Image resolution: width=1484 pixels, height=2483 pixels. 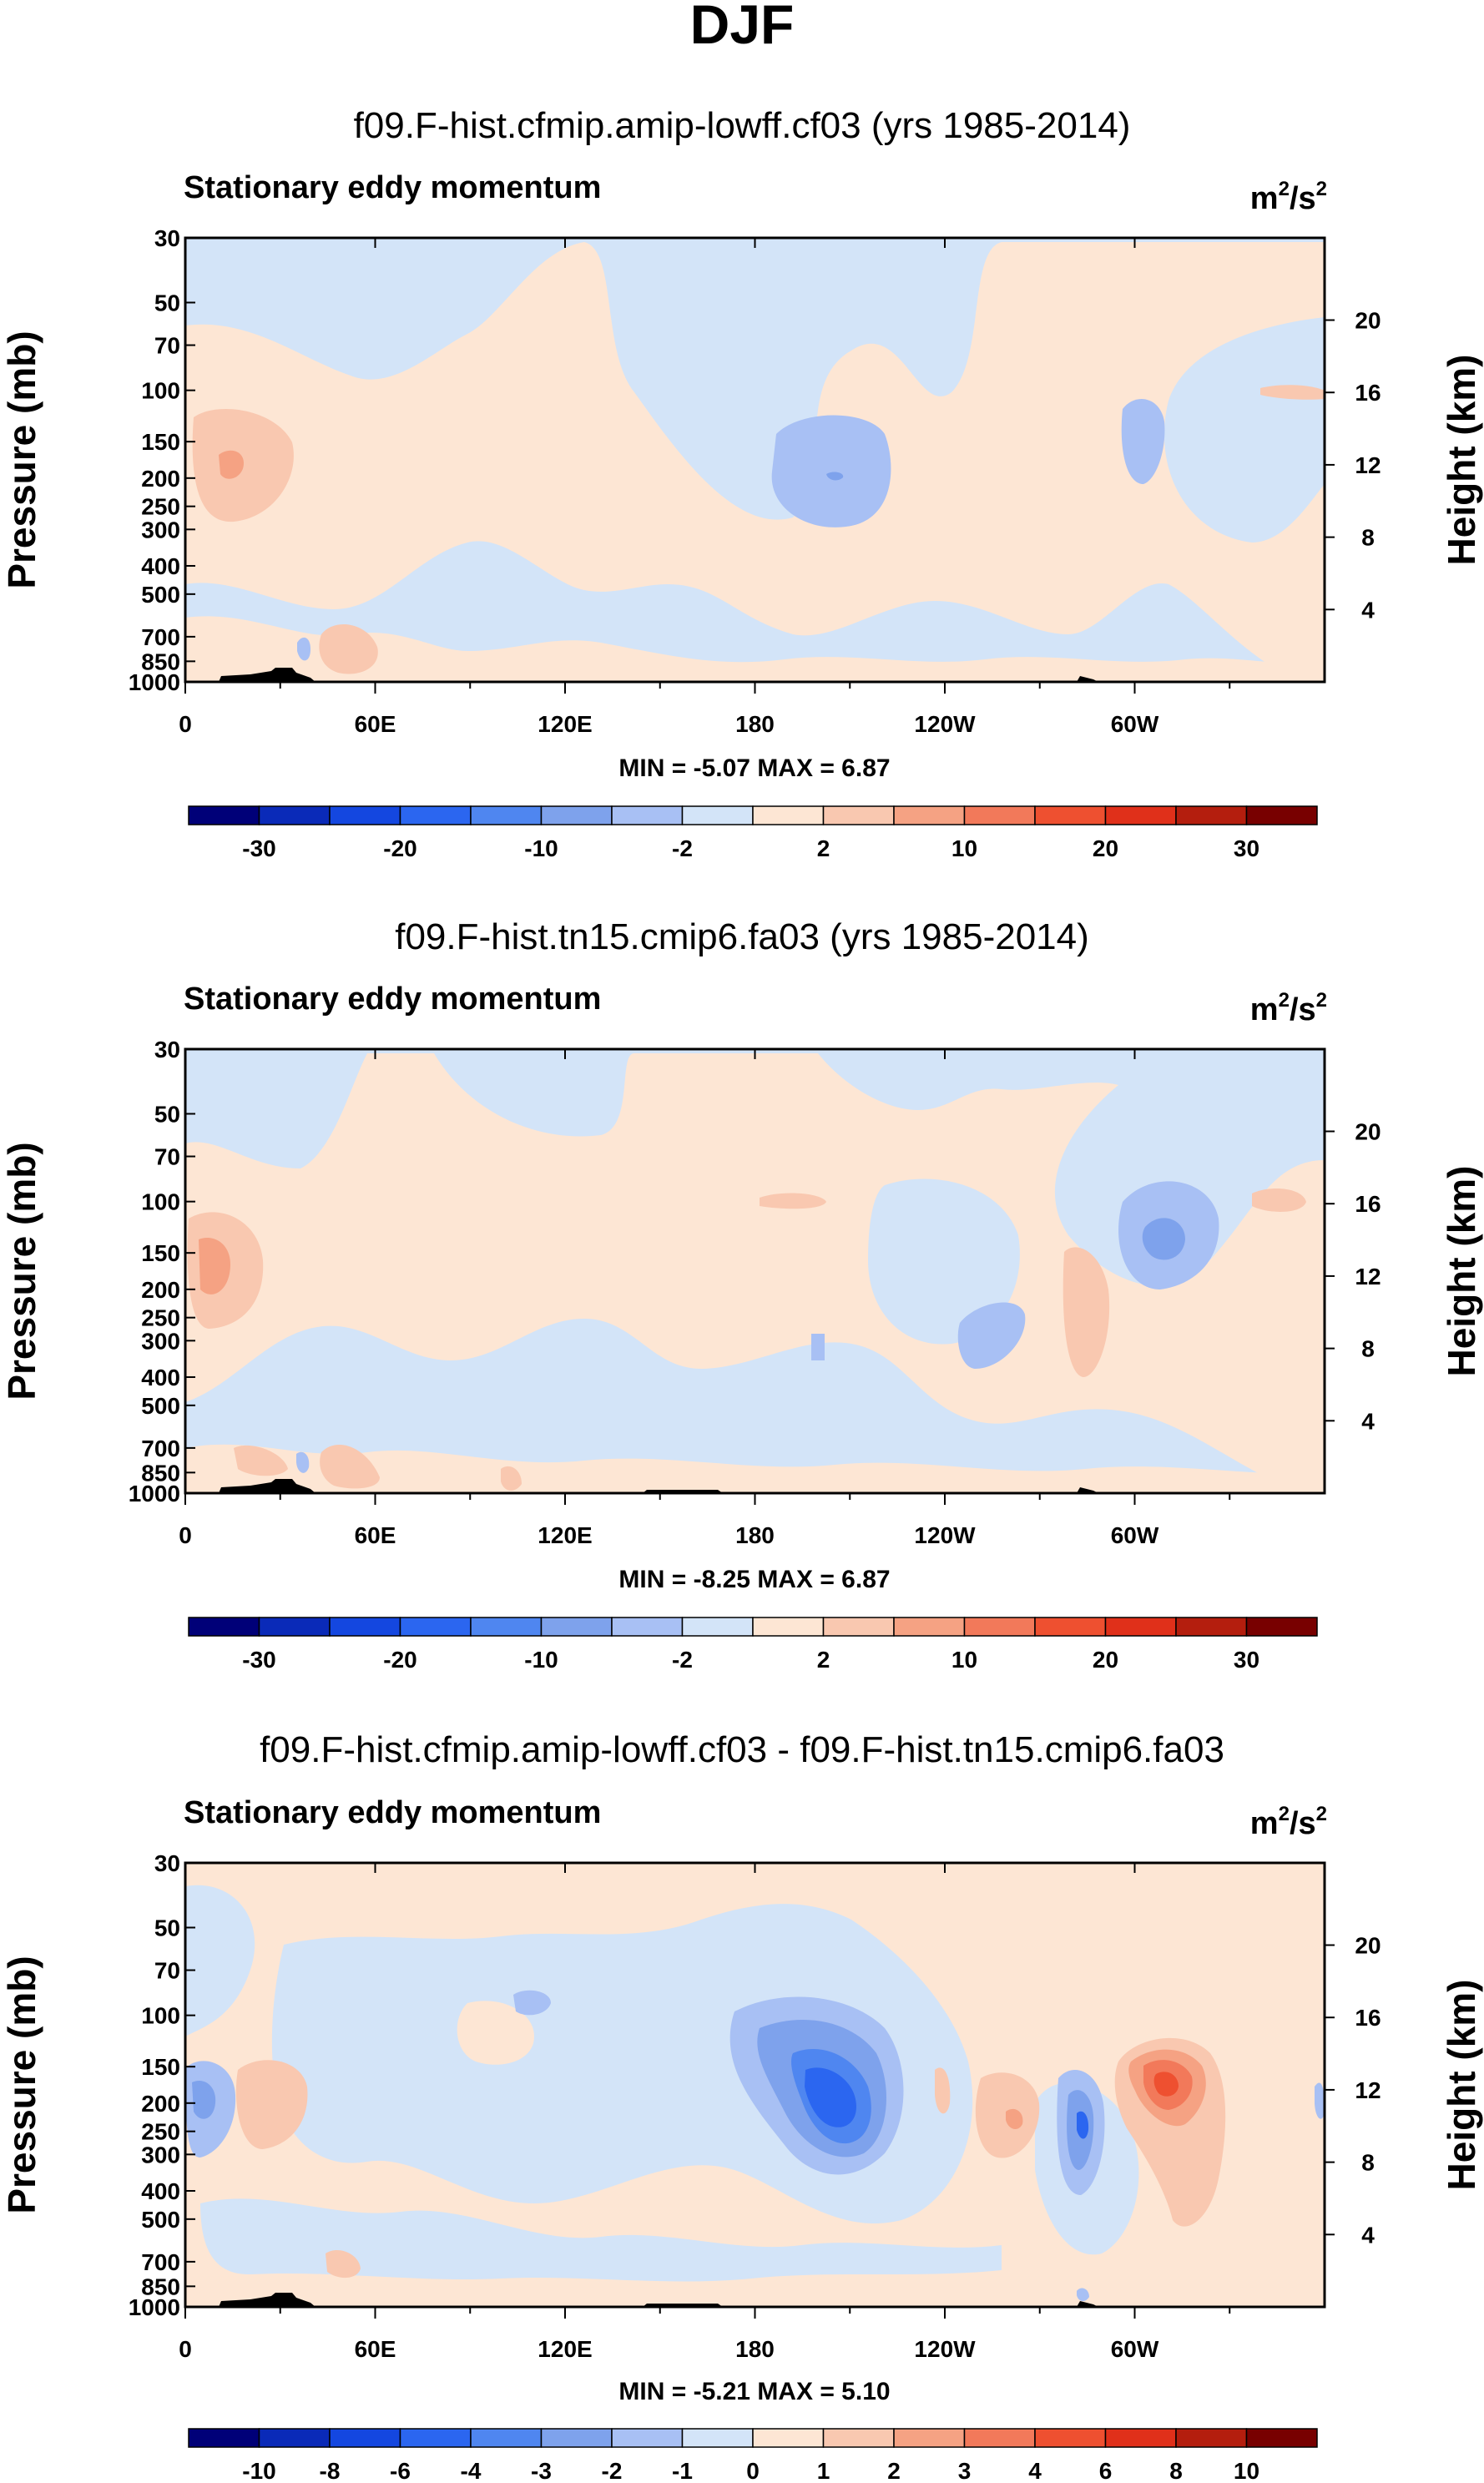 I want to click on panel-2-eddy-west-pos-core, so click(x=214, y=1266).